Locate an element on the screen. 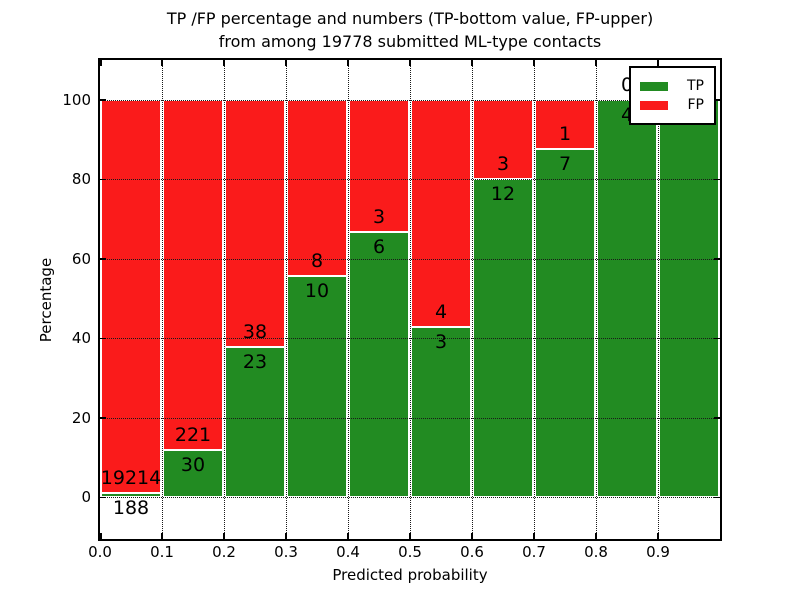  tp-count-label: 7 is located at coordinates (565, 164).